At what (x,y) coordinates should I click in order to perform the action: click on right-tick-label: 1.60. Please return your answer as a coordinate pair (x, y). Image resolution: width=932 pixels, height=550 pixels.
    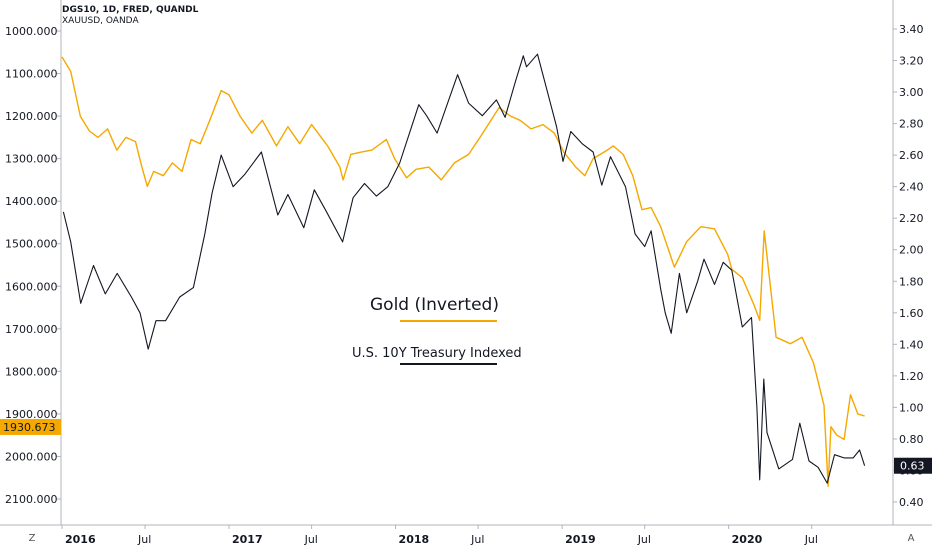
    Looking at the image, I should click on (911, 313).